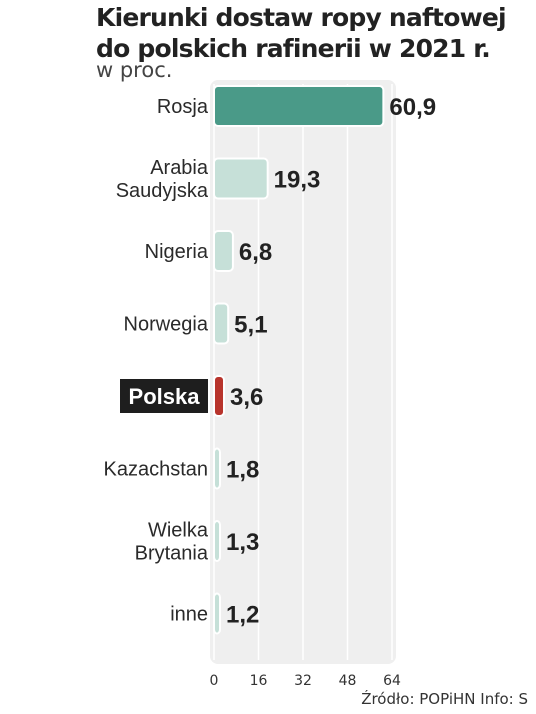 The width and height of the screenshot is (536, 714). I want to click on highlight-label-bg, so click(164, 396).